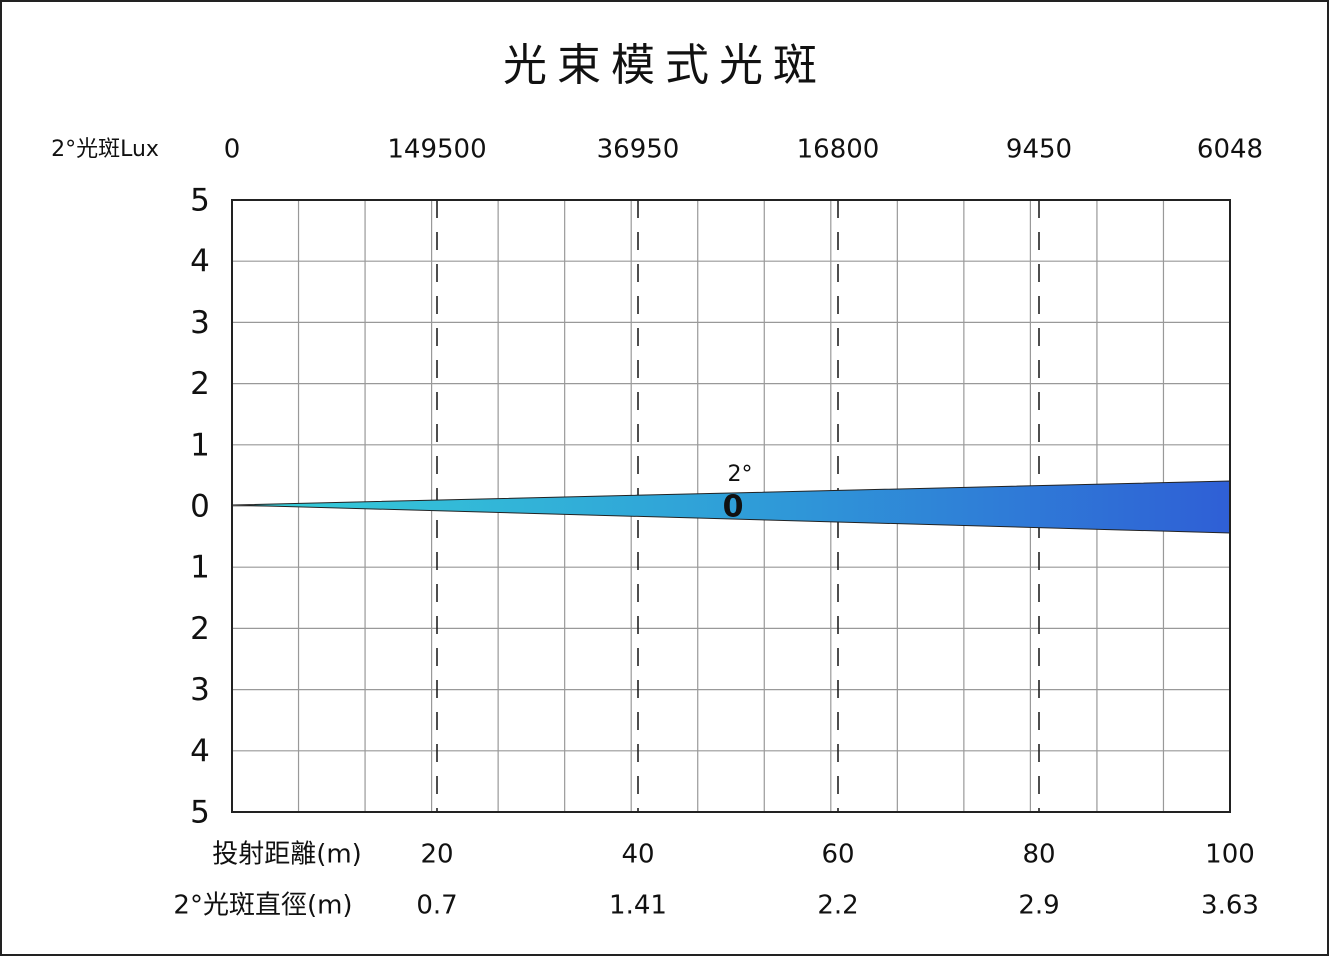 Image resolution: width=1330 pixels, height=957 pixels. Describe the element at coordinates (436, 906) in the screenshot. I see `diameter-value: 0.7` at that location.